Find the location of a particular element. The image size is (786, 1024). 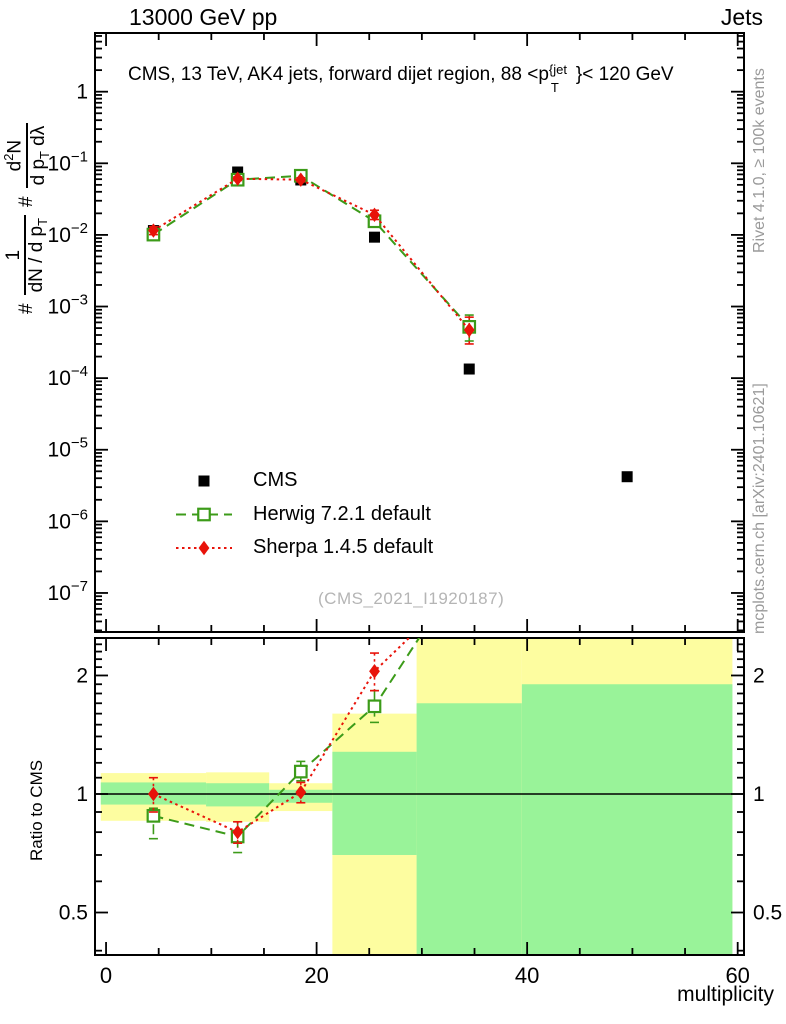

ratio-ytick-label-right: 0.5 is located at coordinates (767, 913).